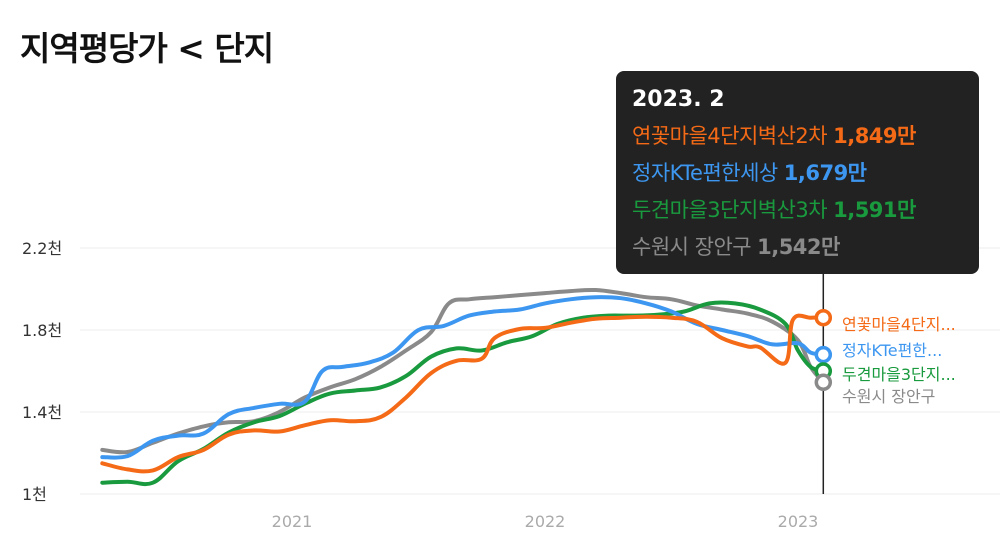 Image resolution: width=1000 pixels, height=548 pixels. Describe the element at coordinates (42, 412) in the screenshot. I see `y-tick-label: 1.4천` at that location.